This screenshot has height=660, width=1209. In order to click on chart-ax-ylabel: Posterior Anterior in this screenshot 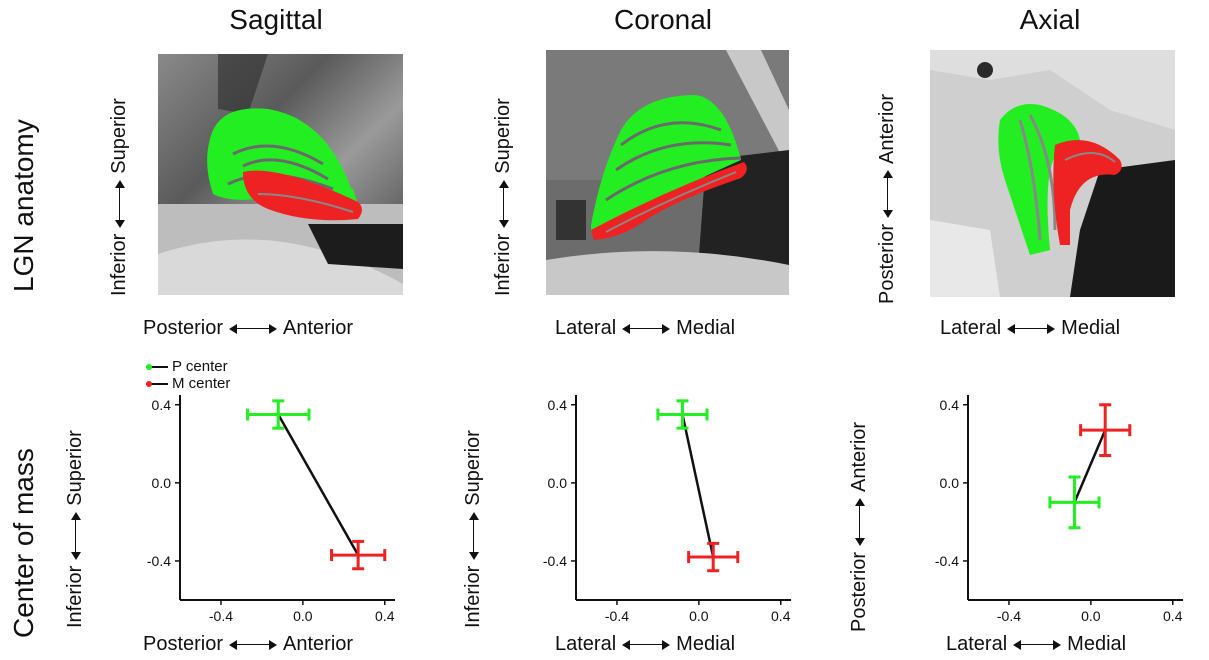, I will do `click(859, 527)`.